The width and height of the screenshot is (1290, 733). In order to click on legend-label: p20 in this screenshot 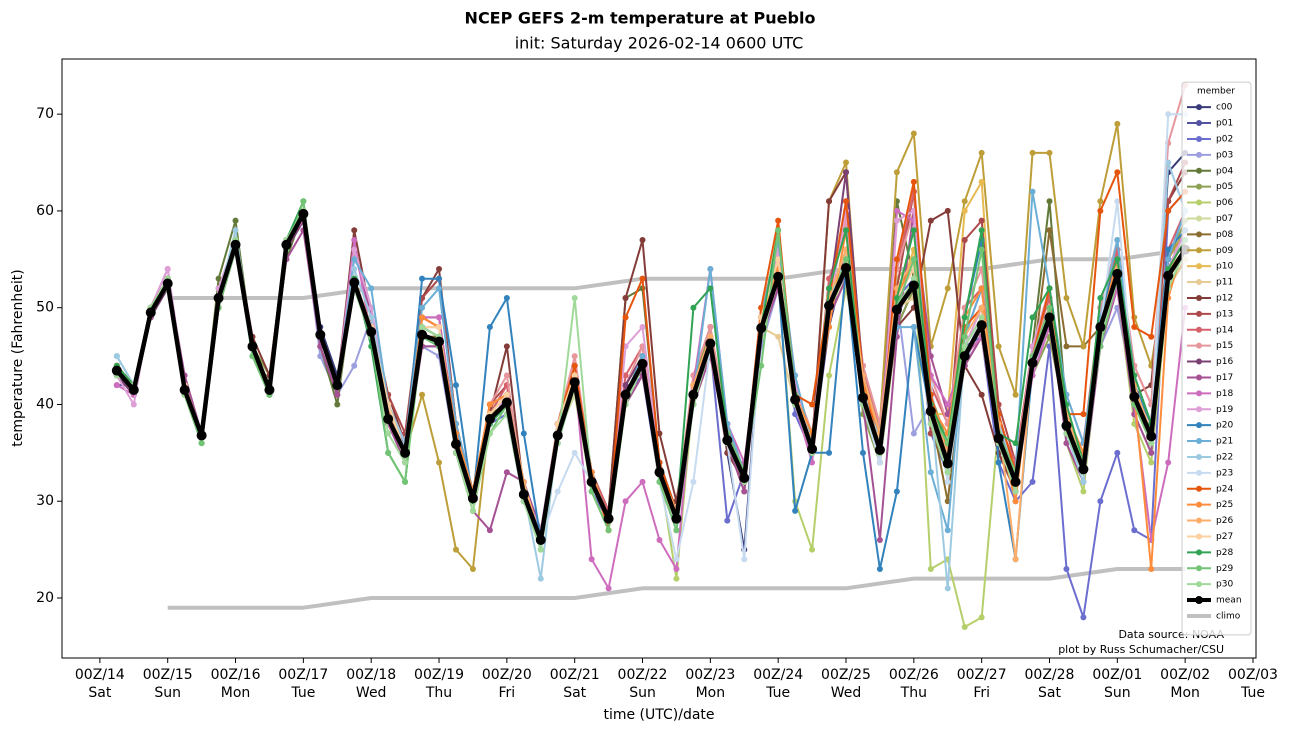, I will do `click(1224, 426)`.